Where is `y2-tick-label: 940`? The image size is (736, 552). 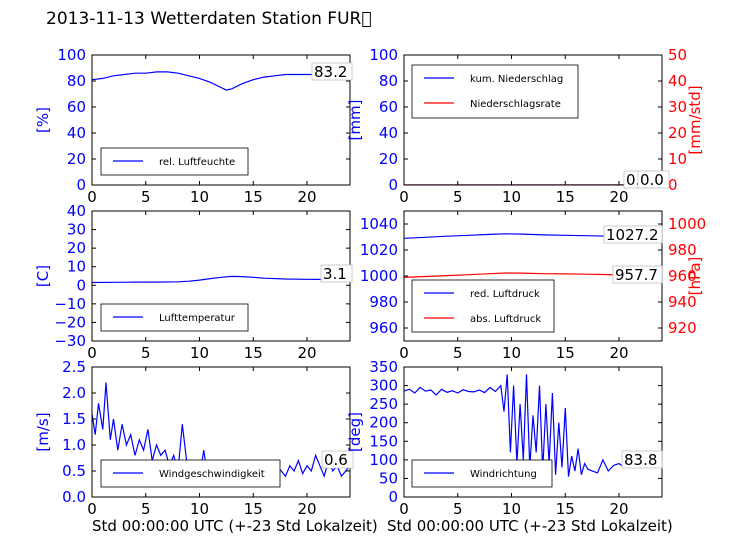
y2-tick-label: 940 is located at coordinates (682, 302).